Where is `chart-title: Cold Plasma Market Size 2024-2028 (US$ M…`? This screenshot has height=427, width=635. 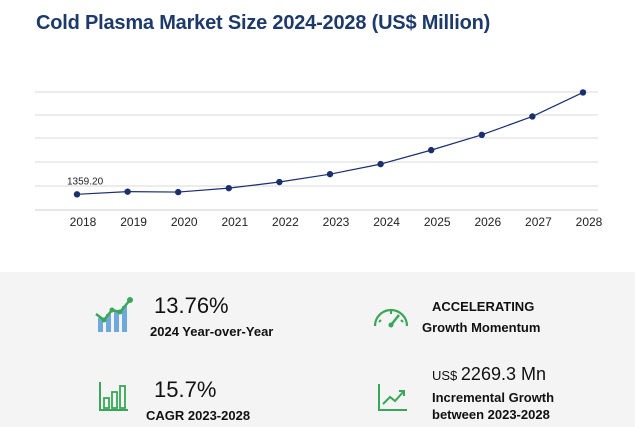 chart-title: Cold Plasma Market Size 2024-2028 (US$ M… is located at coordinates (263, 23).